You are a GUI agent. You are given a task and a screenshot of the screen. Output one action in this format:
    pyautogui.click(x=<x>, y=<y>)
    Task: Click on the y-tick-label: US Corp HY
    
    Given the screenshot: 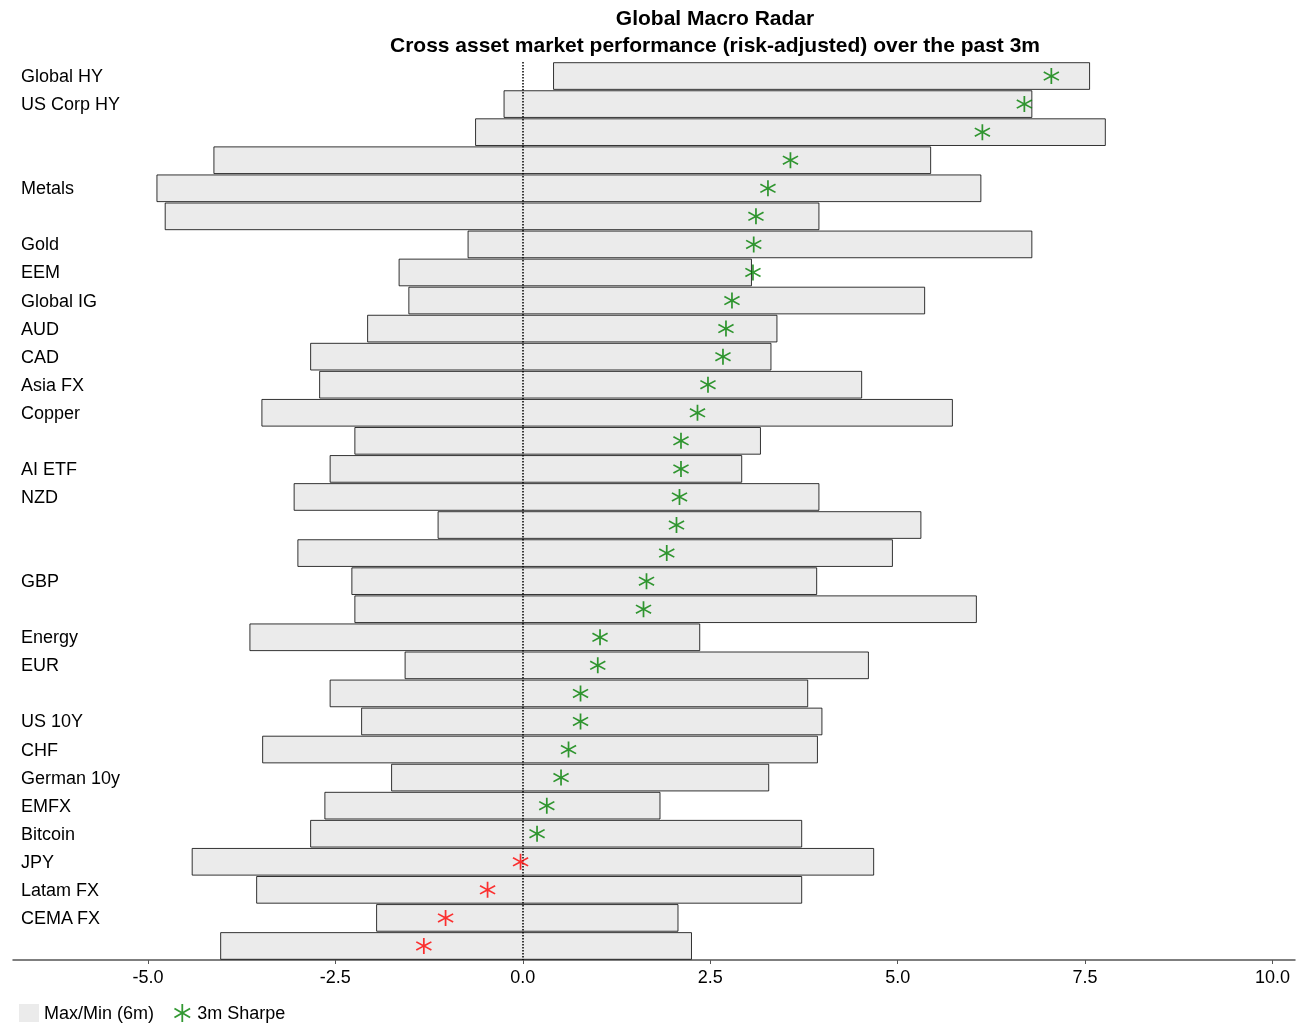 What is the action you would take?
    pyautogui.click(x=71, y=104)
    